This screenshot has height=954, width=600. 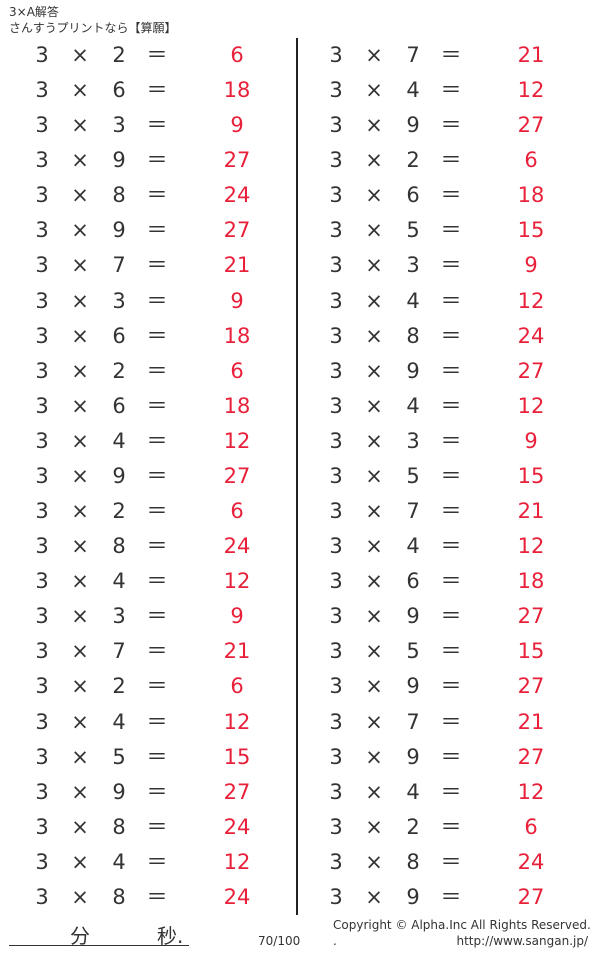 I want to click on site-url: http://www.sangan.jp/, so click(x=522, y=941).